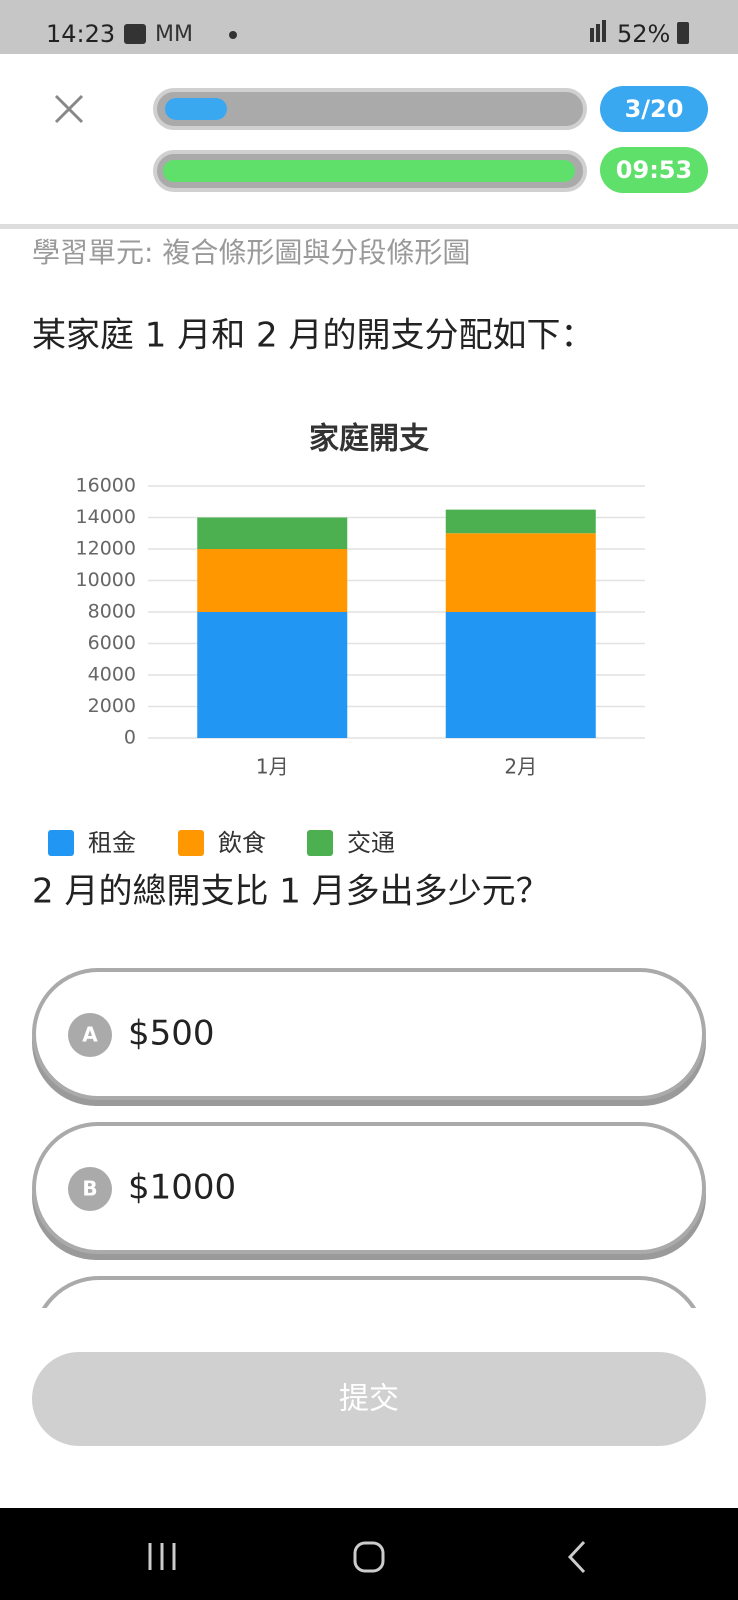 The height and width of the screenshot is (1600, 738). I want to click on y-tick-label: 14000, so click(106, 517).